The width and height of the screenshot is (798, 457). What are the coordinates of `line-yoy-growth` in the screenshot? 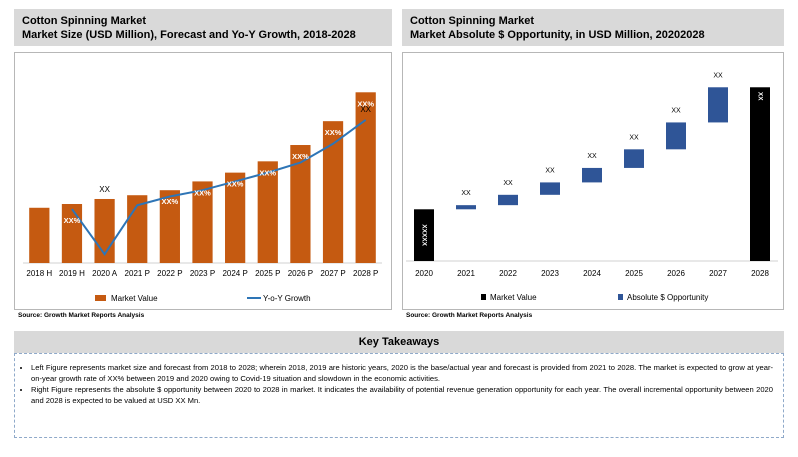 It's located at (219, 187).